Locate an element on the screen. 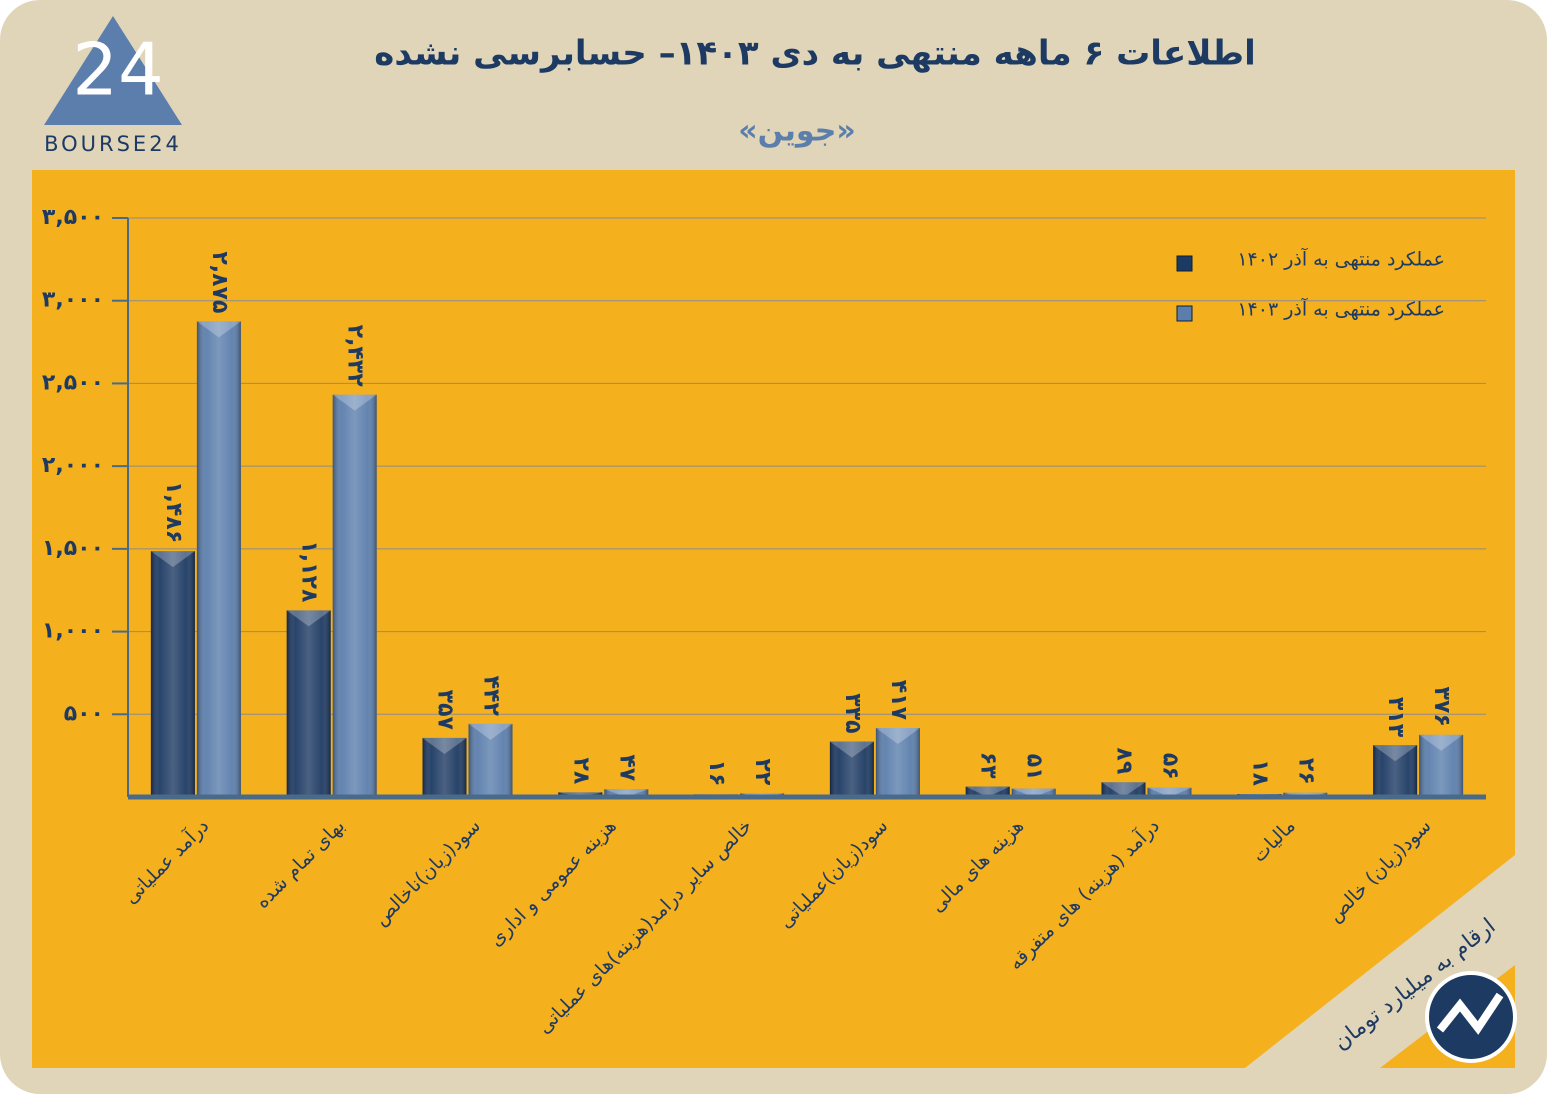 The width and height of the screenshot is (1547, 1098). y-tick-label: ۱,۰۰۰ is located at coordinates (73, 631).